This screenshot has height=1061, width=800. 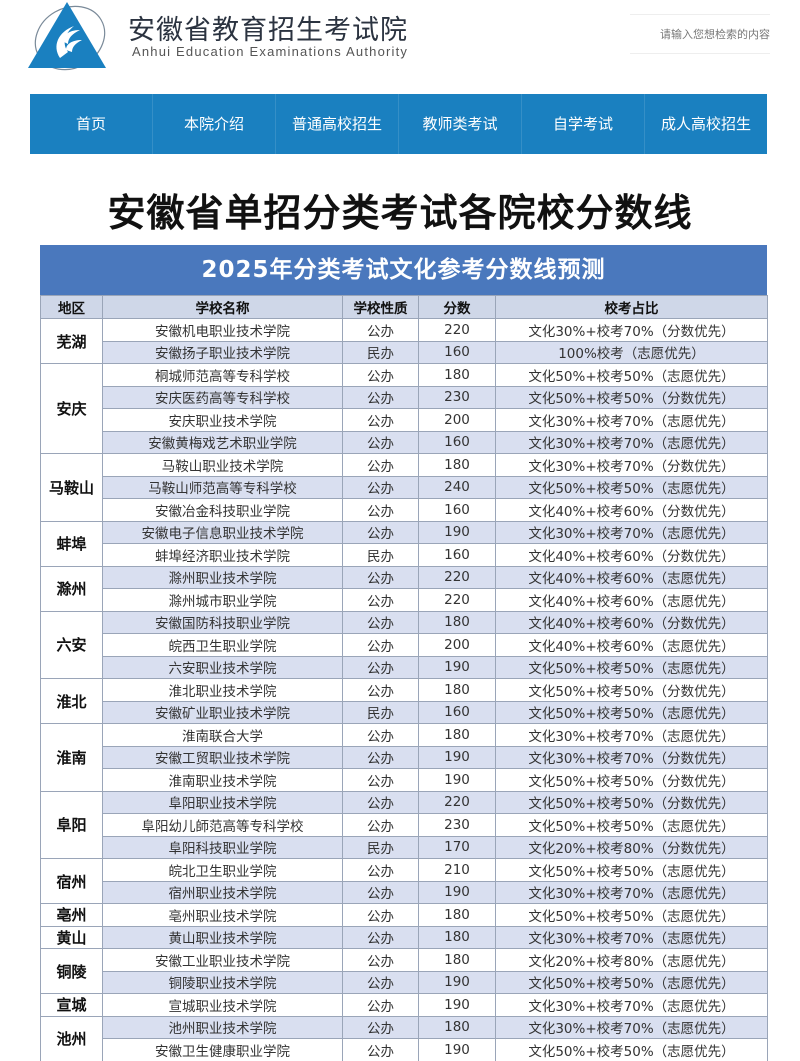 I want to click on logo-icon, so click(x=67, y=36).